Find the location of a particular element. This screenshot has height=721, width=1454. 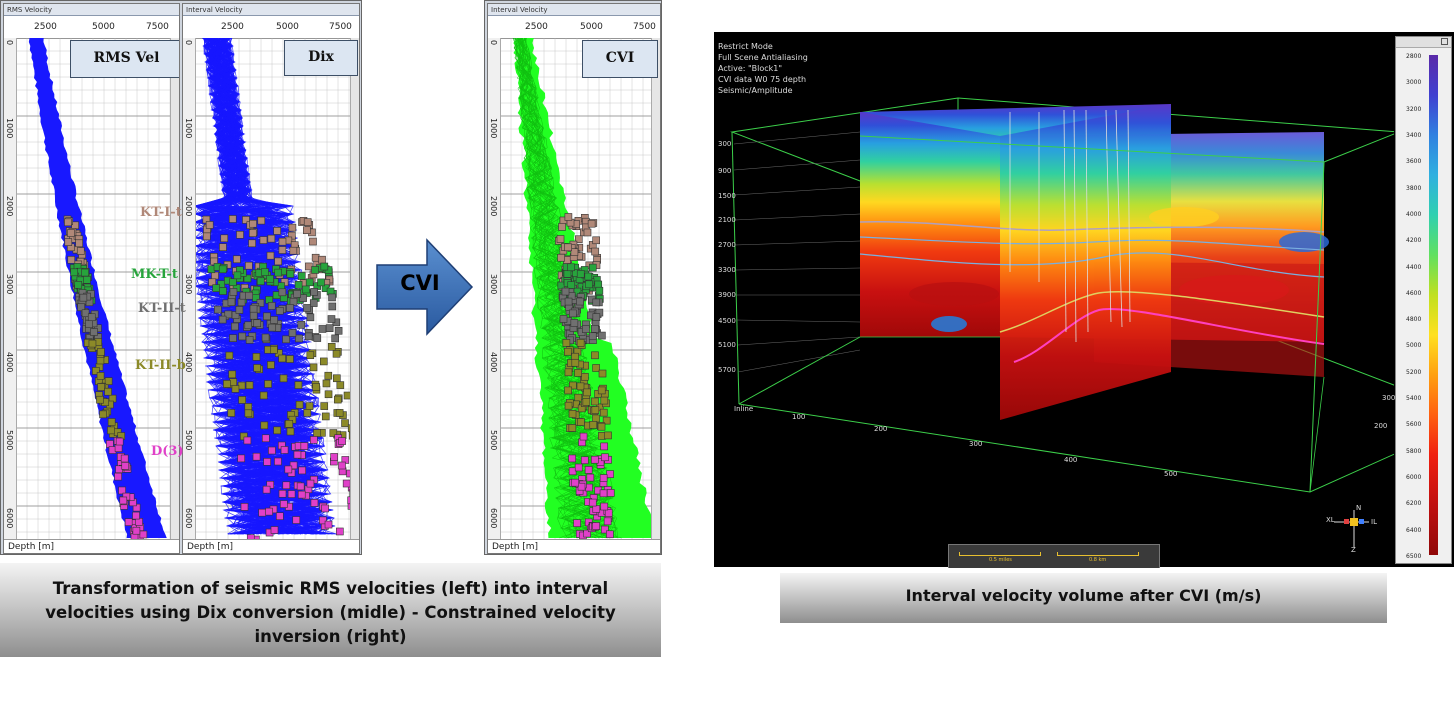

colorbar-tick: 6500 is located at coordinates (1414, 556).